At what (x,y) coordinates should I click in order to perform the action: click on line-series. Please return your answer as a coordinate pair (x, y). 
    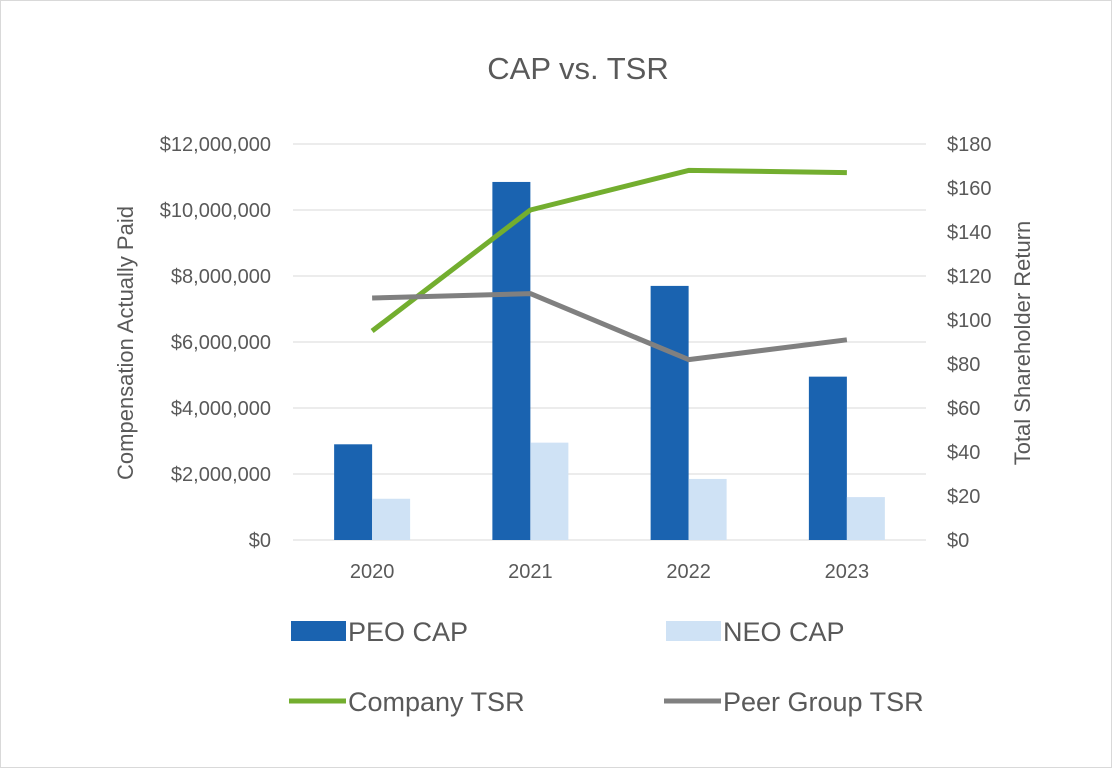
    Looking at the image, I should click on (609, 265).